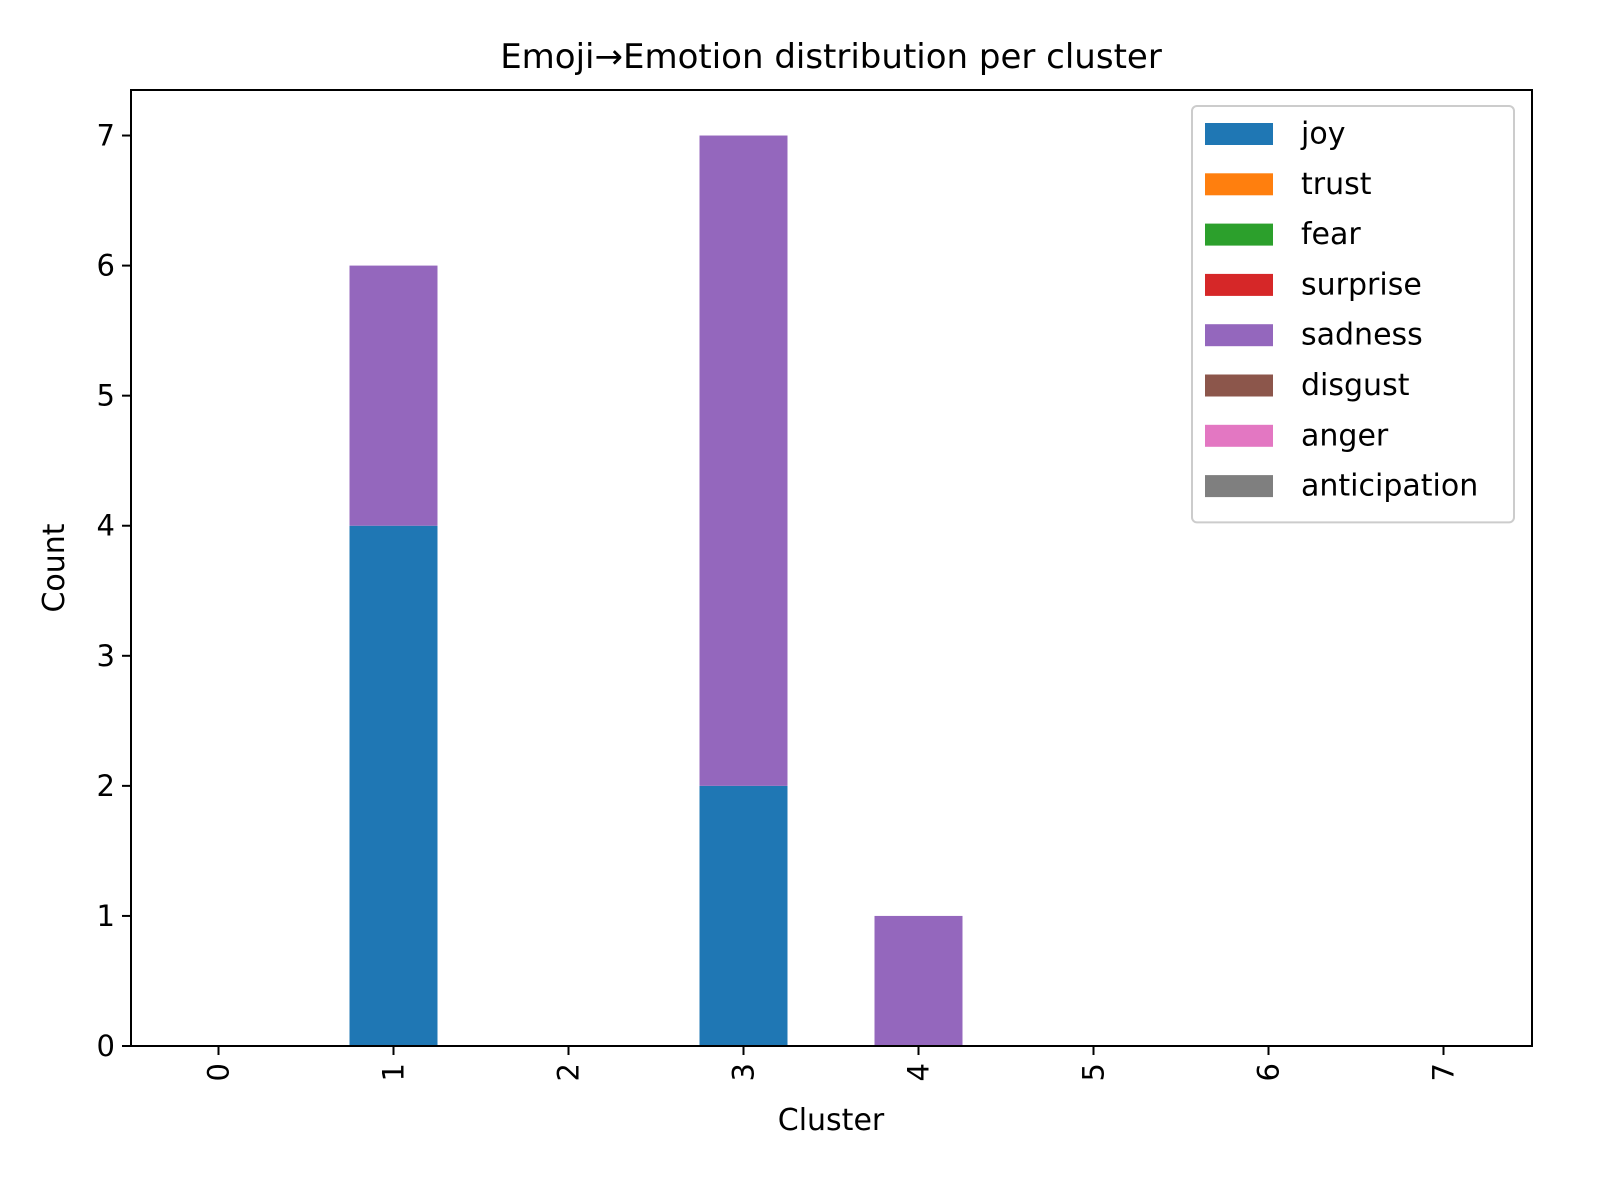 The image size is (1600, 1200). Describe the element at coordinates (1239, 335) in the screenshot. I see `legend-swatch-sadness` at that location.